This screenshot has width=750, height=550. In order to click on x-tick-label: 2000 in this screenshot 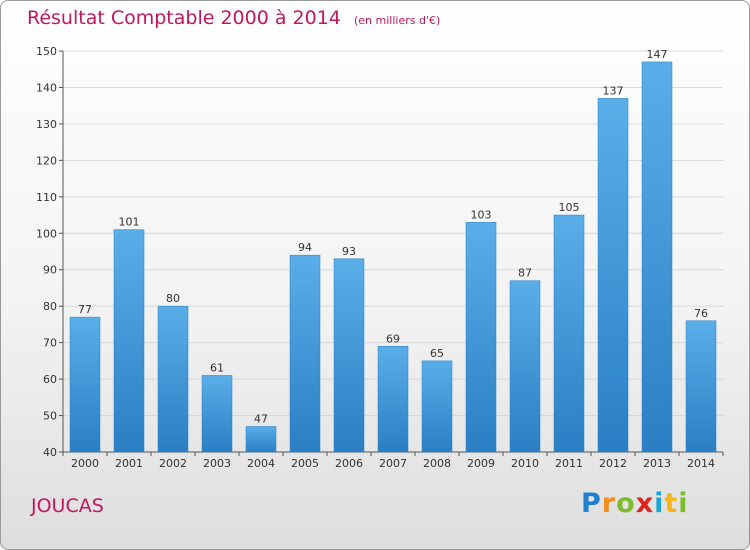, I will do `click(85, 463)`.